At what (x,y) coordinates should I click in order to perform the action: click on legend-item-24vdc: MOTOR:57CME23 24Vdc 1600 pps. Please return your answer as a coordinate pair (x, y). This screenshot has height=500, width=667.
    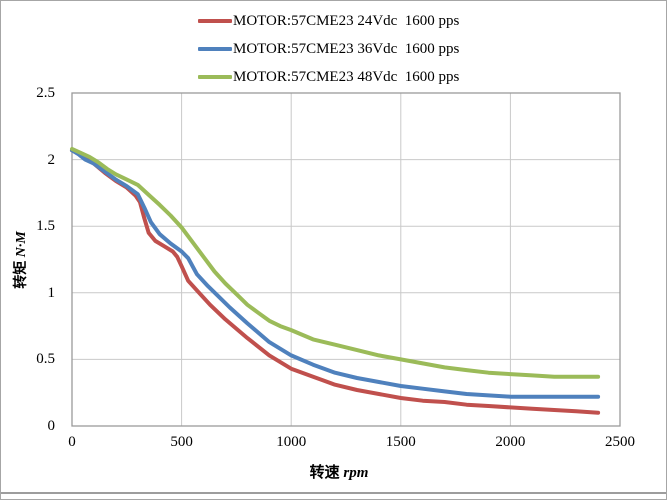
    Looking at the image, I should click on (328, 21).